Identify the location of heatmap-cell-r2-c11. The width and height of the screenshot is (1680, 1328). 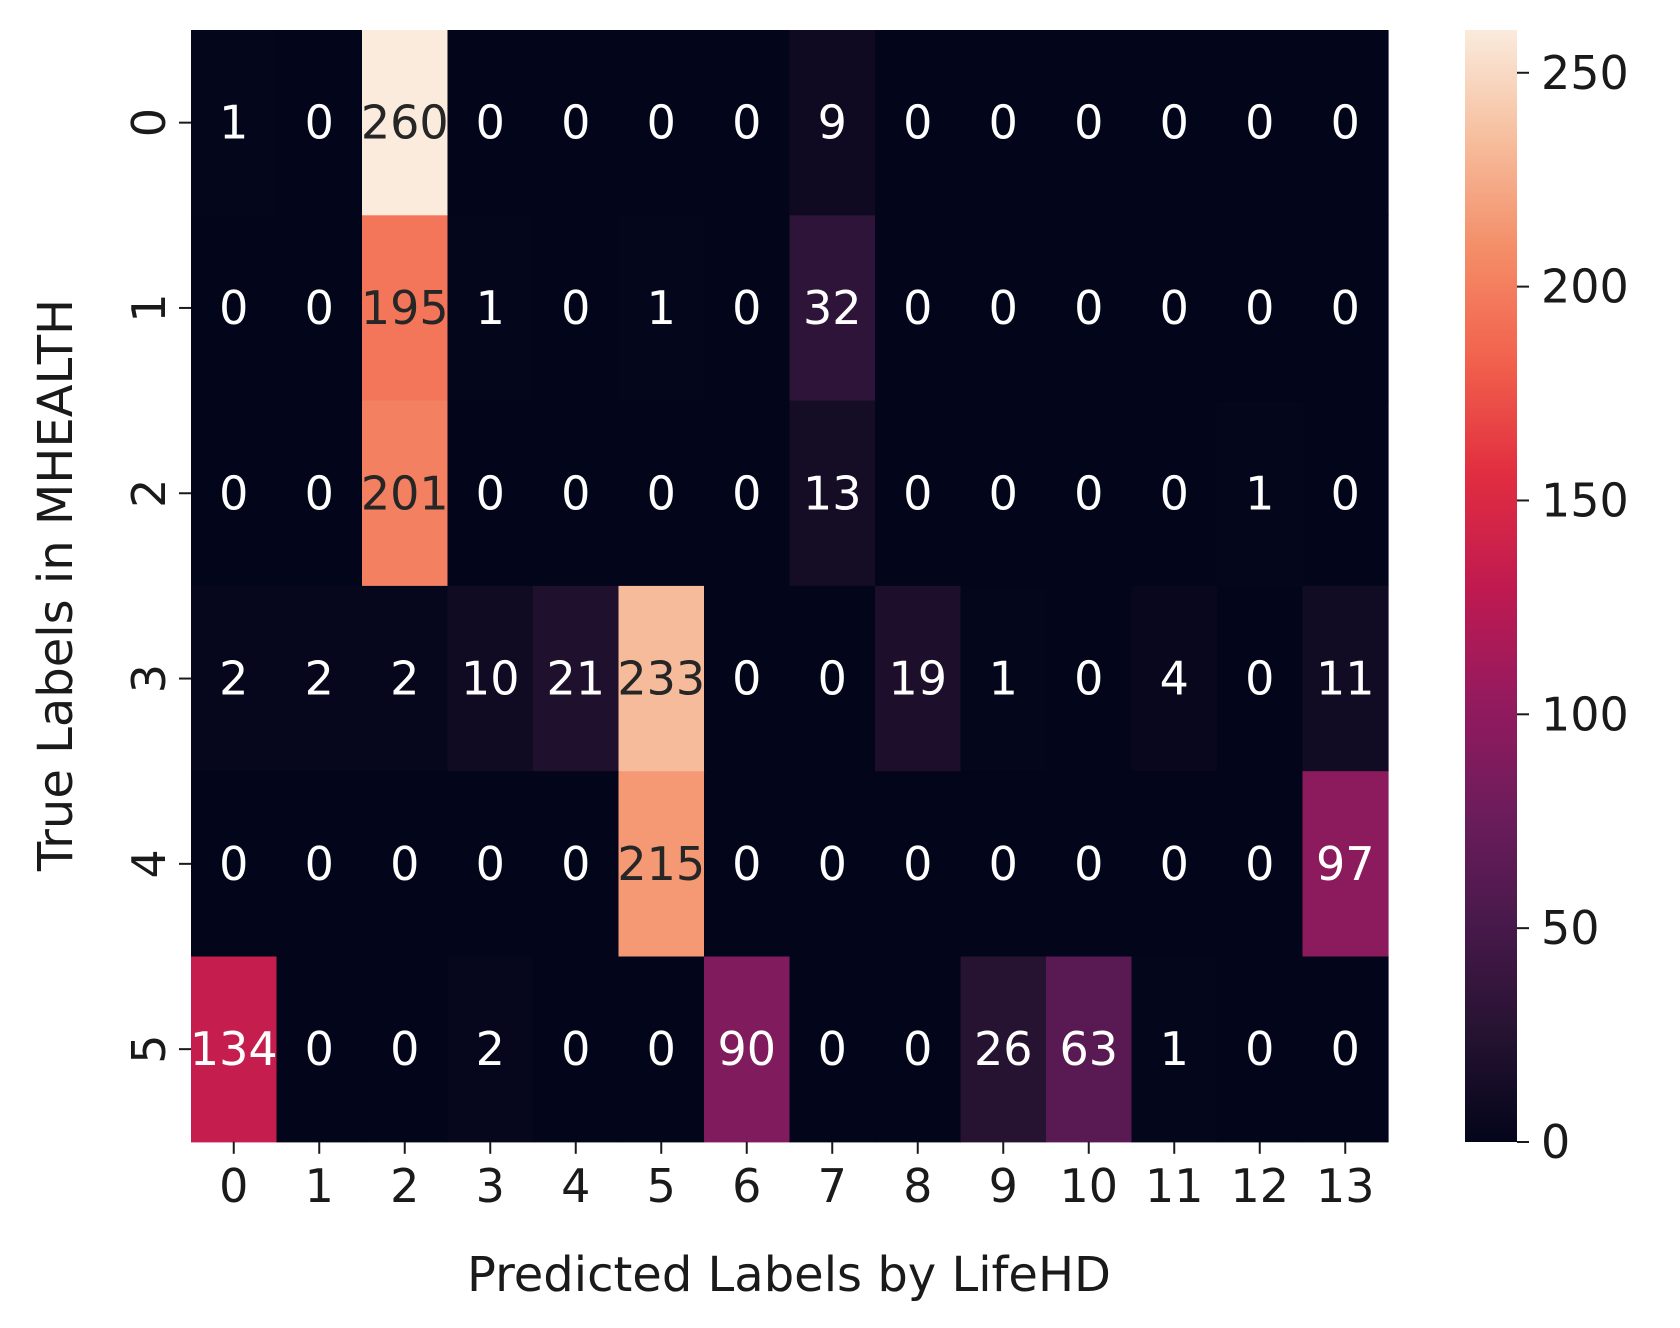
(1174, 493).